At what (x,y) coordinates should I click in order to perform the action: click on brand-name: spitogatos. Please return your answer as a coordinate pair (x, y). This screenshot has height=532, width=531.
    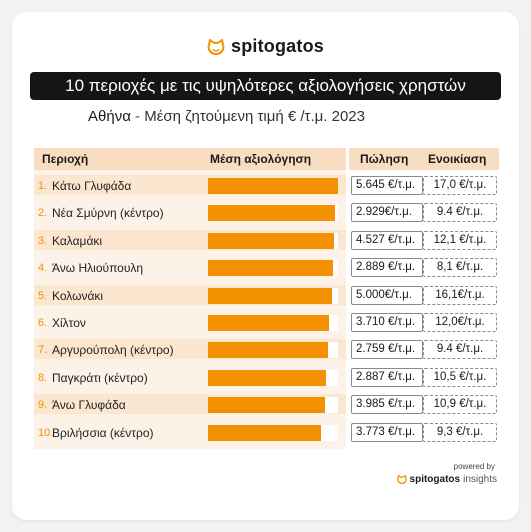
    Looking at the image, I should click on (277, 46).